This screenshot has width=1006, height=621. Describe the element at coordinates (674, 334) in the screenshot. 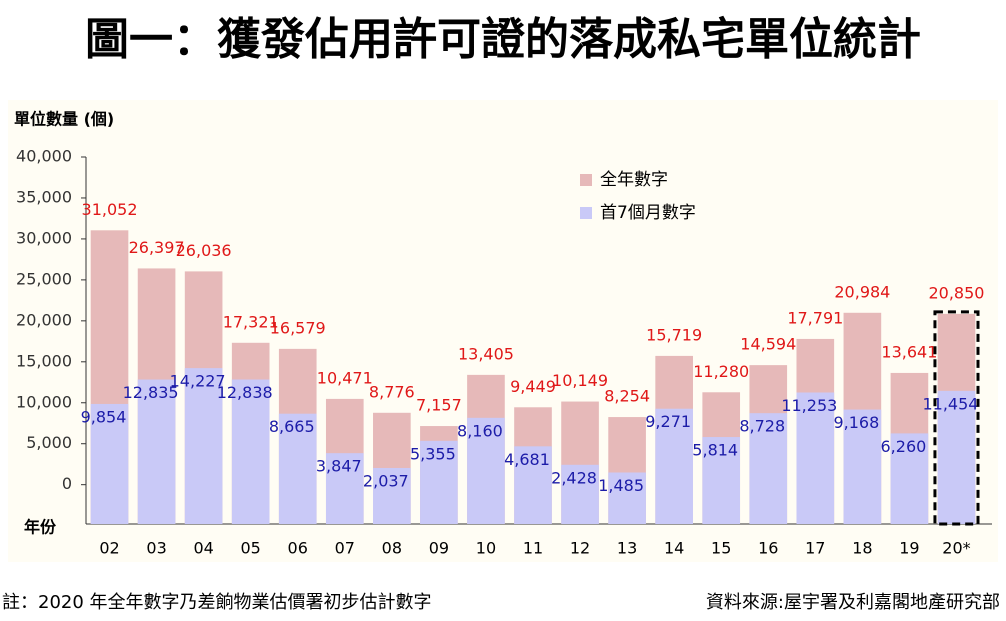

I see `value-label: 15,719` at that location.